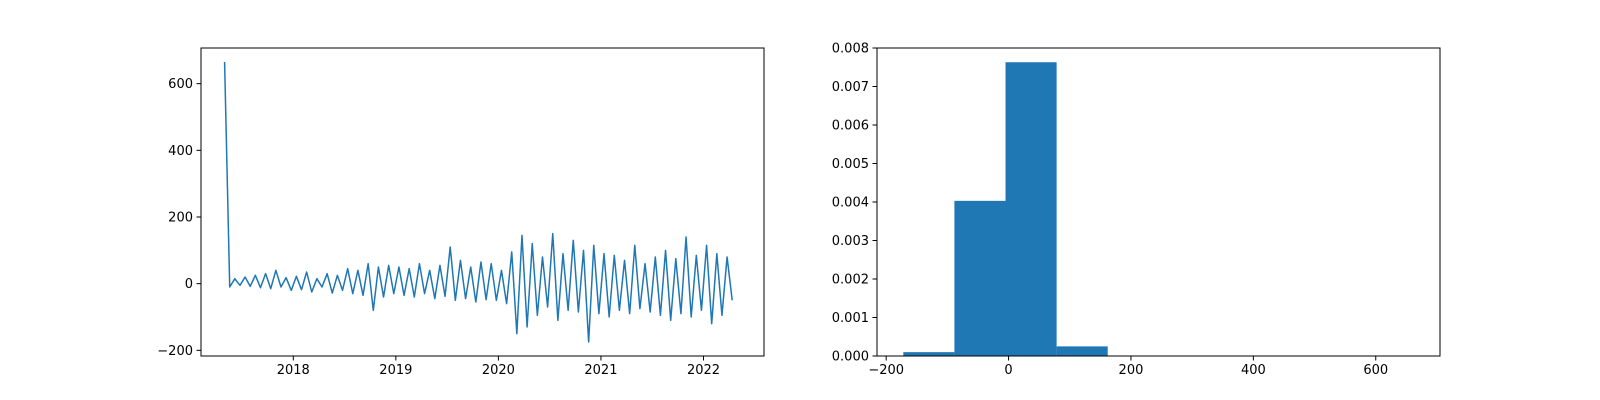  What do you see at coordinates (175, 351) in the screenshot?
I see `y-tick-label: −200` at bounding box center [175, 351].